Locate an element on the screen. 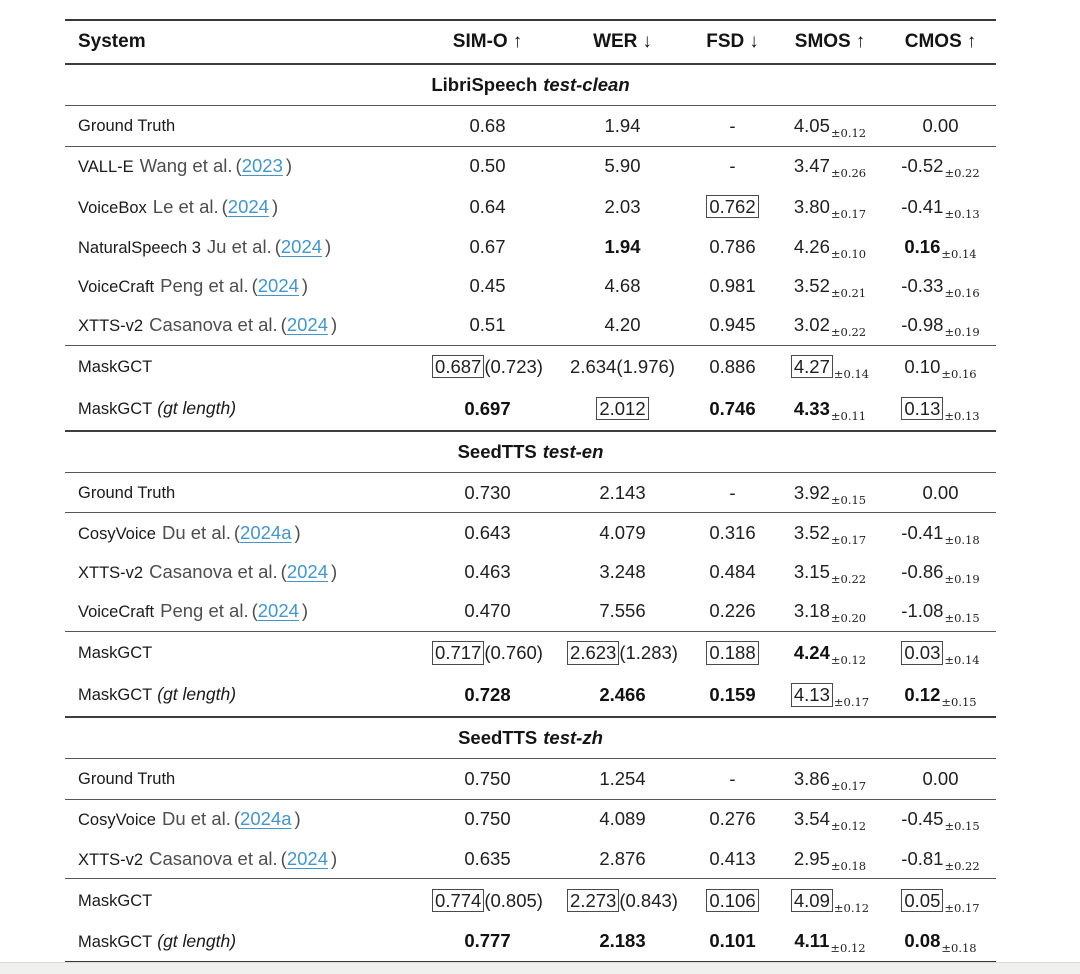 The image size is (1080, 974). metric-cell: 0.12±0.15 is located at coordinates (940, 695).